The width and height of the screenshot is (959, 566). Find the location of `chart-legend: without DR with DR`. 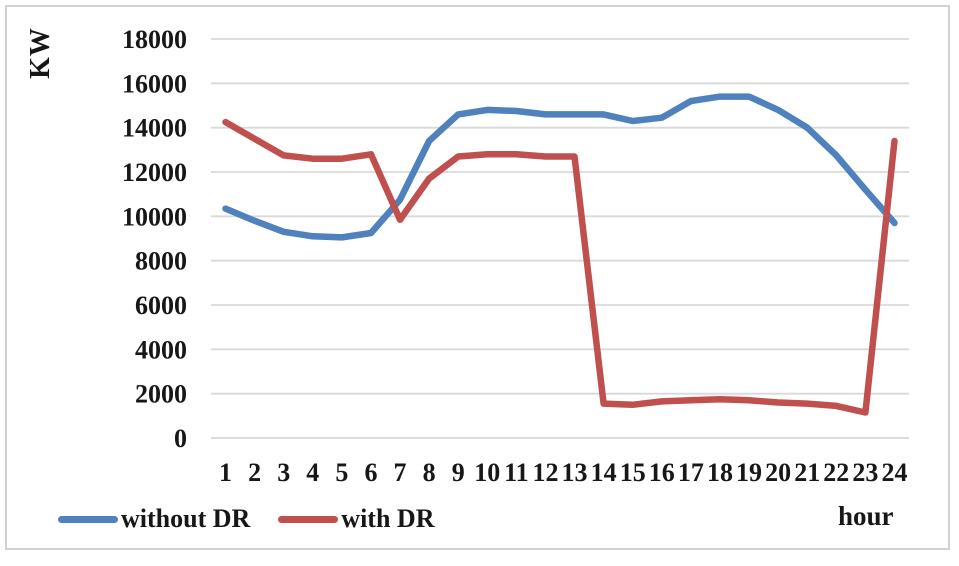

chart-legend: without DR with DR is located at coordinates (246, 519).